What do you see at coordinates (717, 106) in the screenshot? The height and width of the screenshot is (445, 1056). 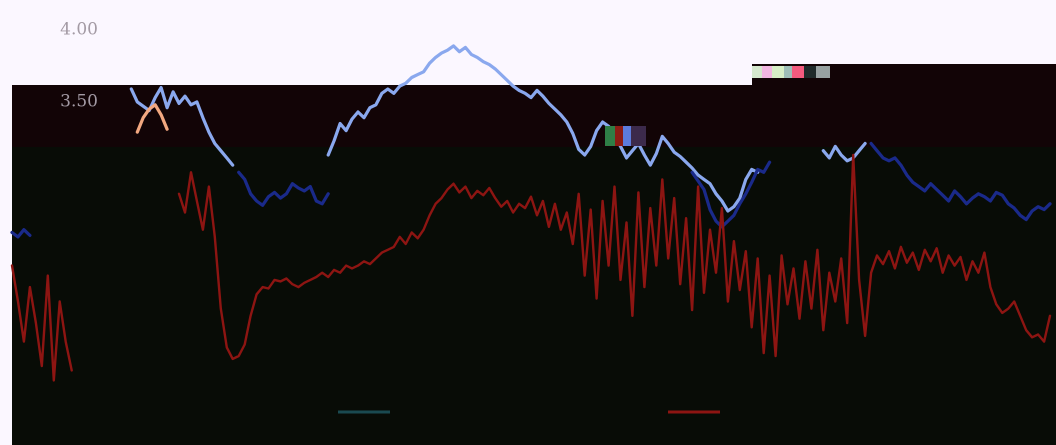 I see `legend-glyph-cluster` at bounding box center [717, 106].